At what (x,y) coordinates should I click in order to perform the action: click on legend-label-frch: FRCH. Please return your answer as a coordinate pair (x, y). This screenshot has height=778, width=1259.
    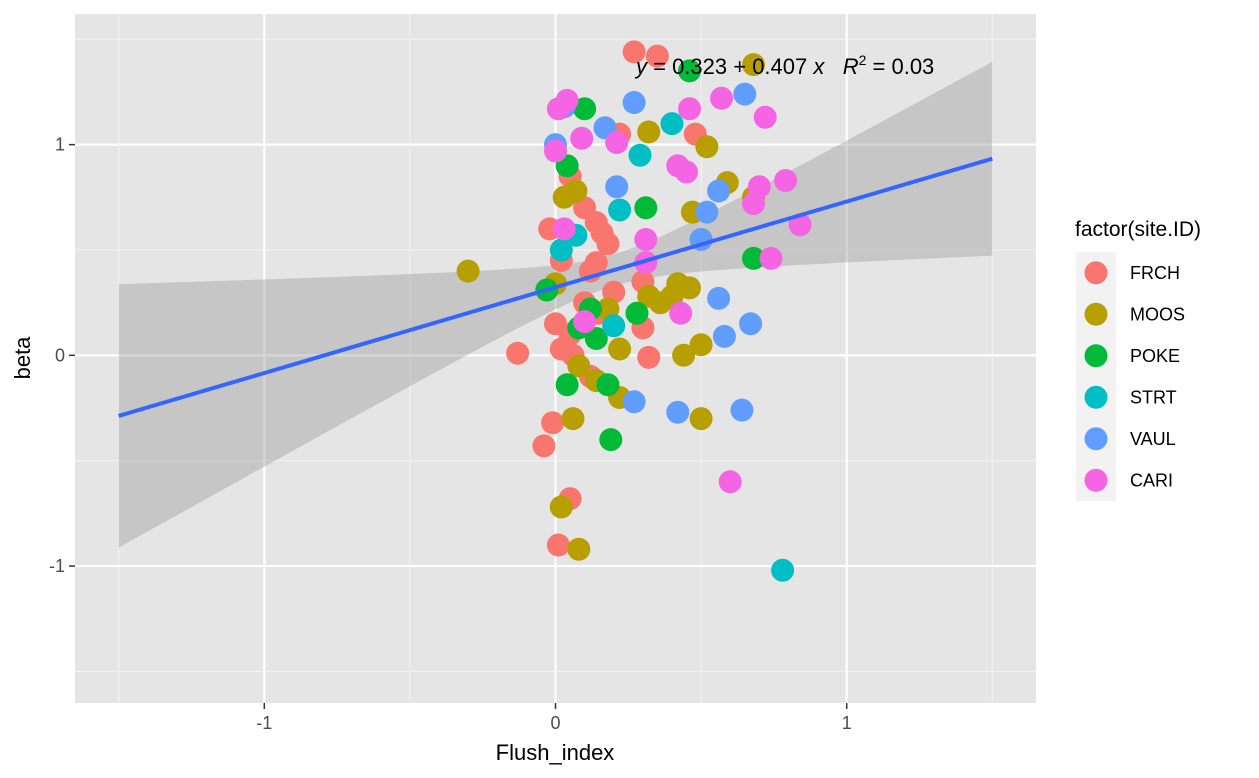
    Looking at the image, I should click on (1155, 273).